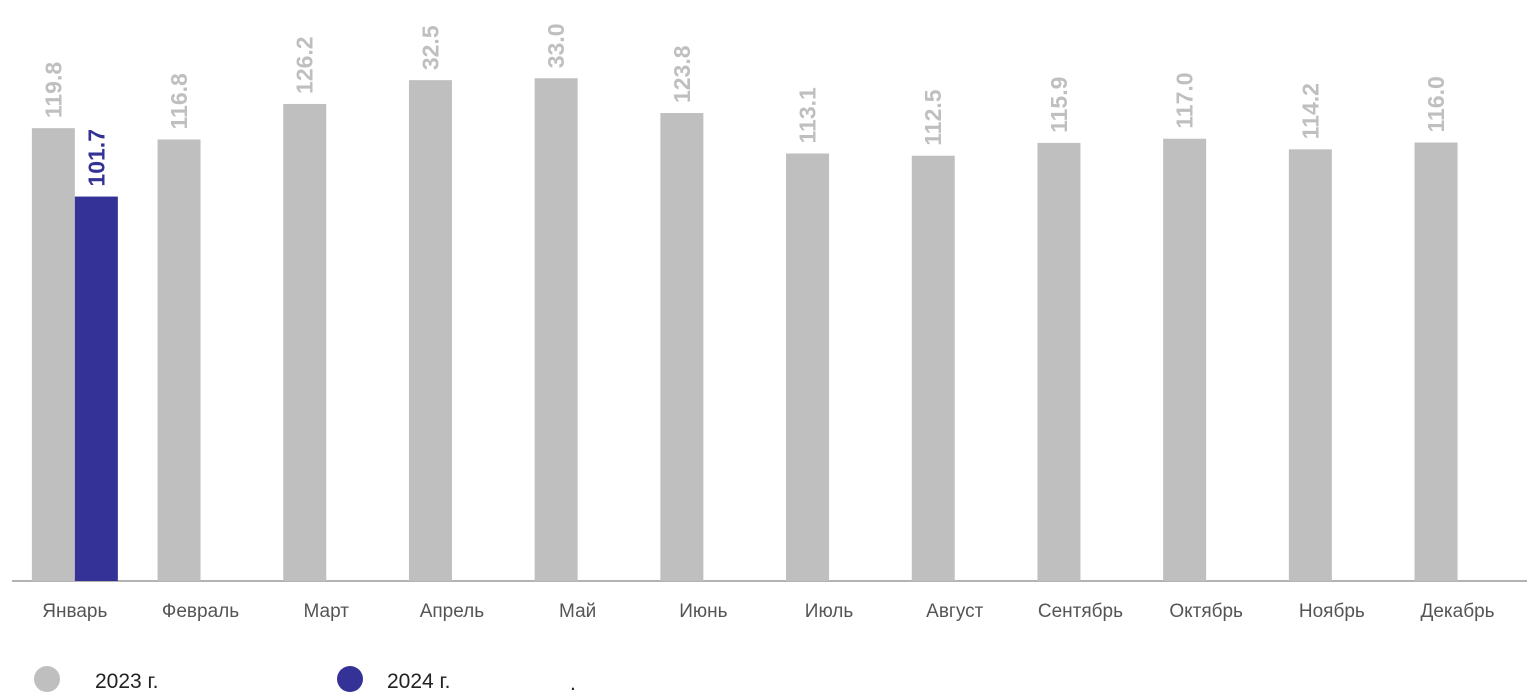 The image size is (1527, 692). Describe the element at coordinates (1059, 105) in the screenshot. I see `value-label: 115.9` at that location.